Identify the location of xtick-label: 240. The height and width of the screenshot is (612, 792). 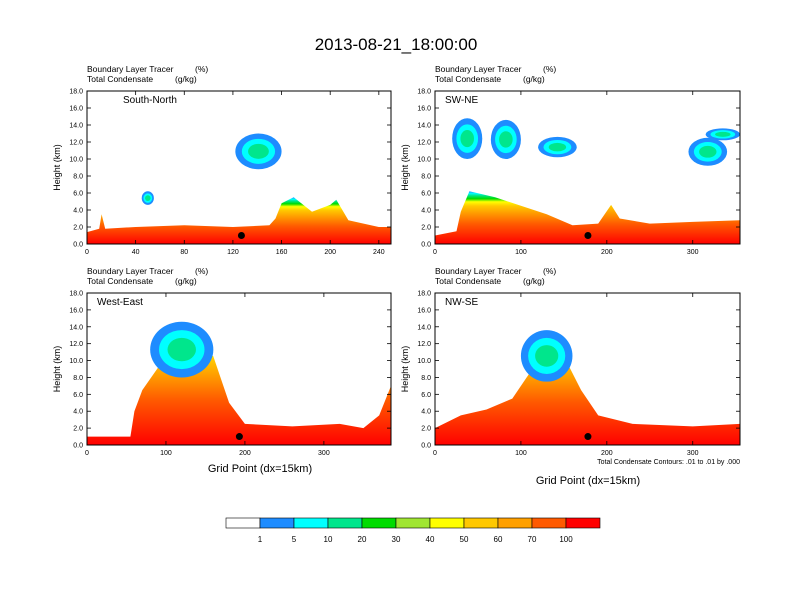
(379, 252).